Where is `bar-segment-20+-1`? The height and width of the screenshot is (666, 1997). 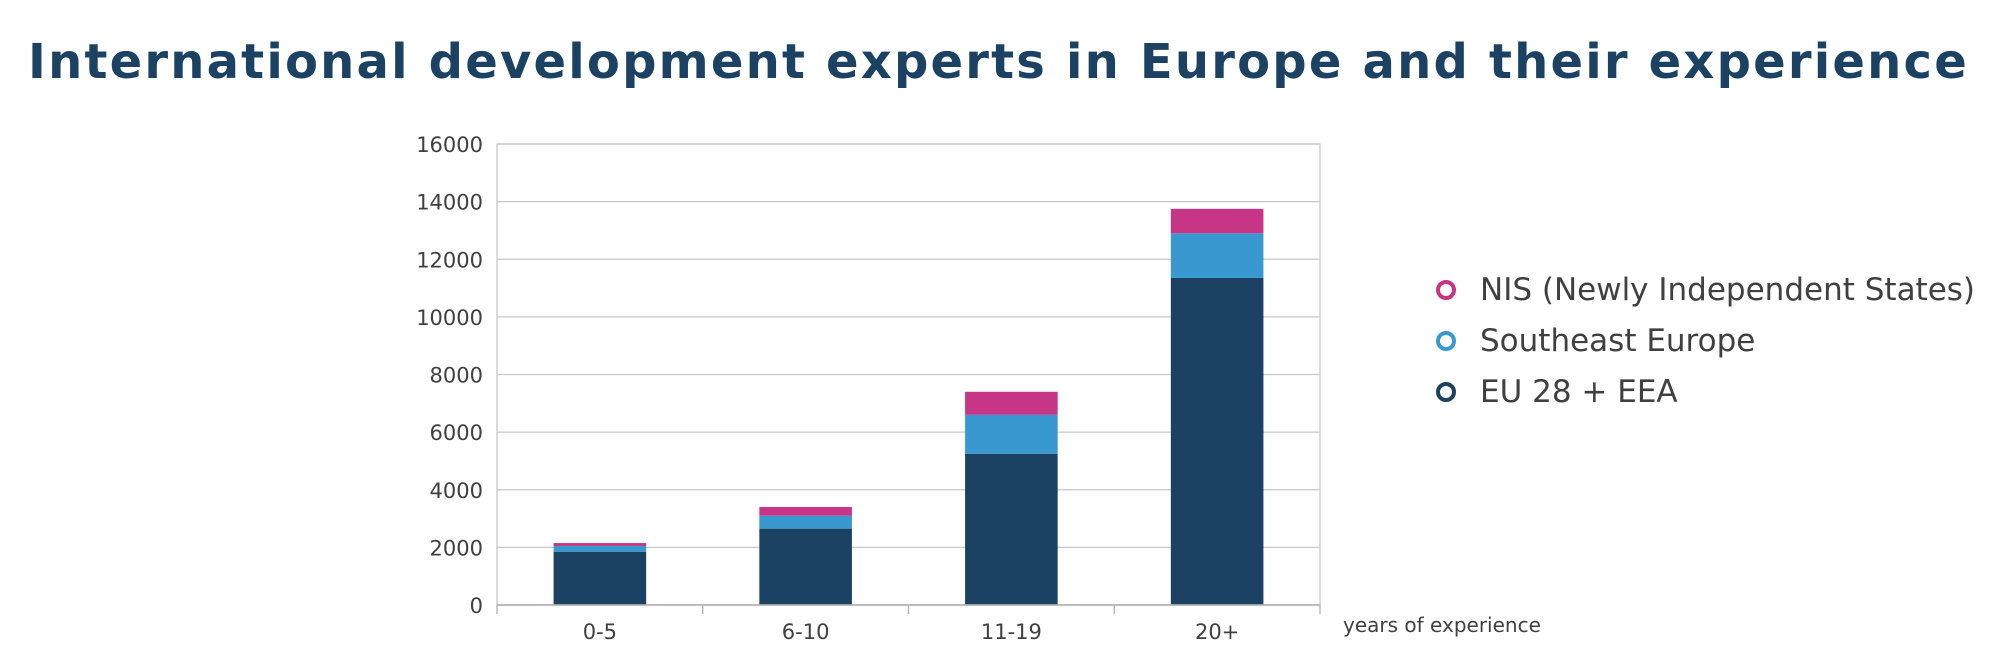 bar-segment-20+-1 is located at coordinates (1217, 255).